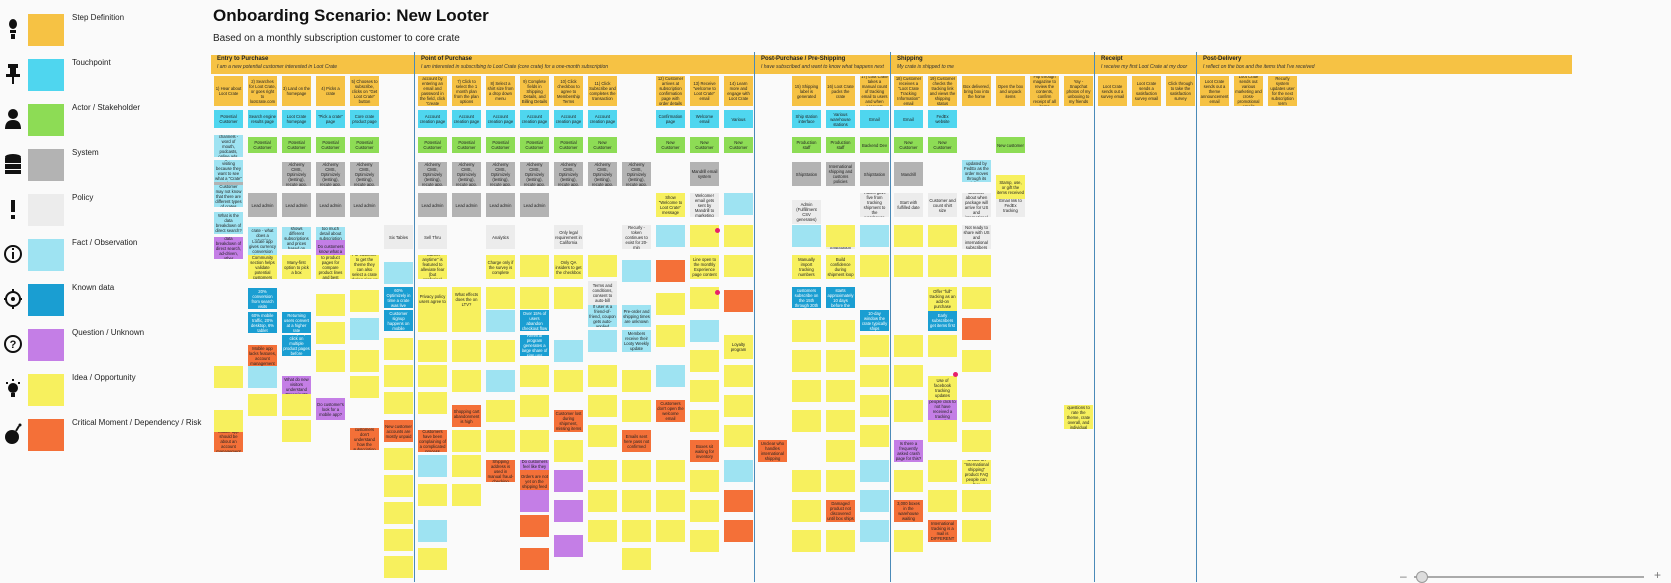 This screenshot has height=583, width=1671. I want to click on sticky-note-fact: Pre-order and shipping times are unknown, so click(636, 316).